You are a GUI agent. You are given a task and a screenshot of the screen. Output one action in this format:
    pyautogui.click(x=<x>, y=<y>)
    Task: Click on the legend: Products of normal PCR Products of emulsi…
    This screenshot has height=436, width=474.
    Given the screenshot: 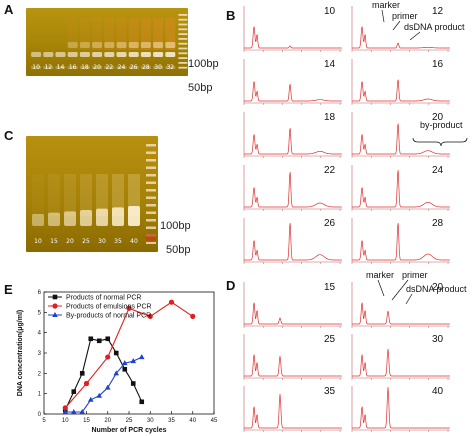 What is the action you would take?
    pyautogui.click(x=100, y=306)
    